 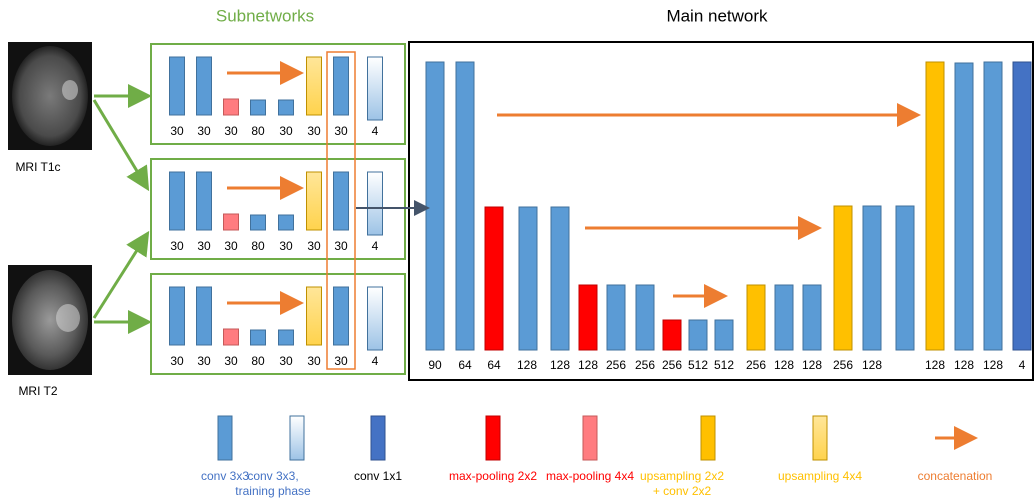 What do you see at coordinates (682, 491) in the screenshot?
I see `legend-label: + conv 2x2` at bounding box center [682, 491].